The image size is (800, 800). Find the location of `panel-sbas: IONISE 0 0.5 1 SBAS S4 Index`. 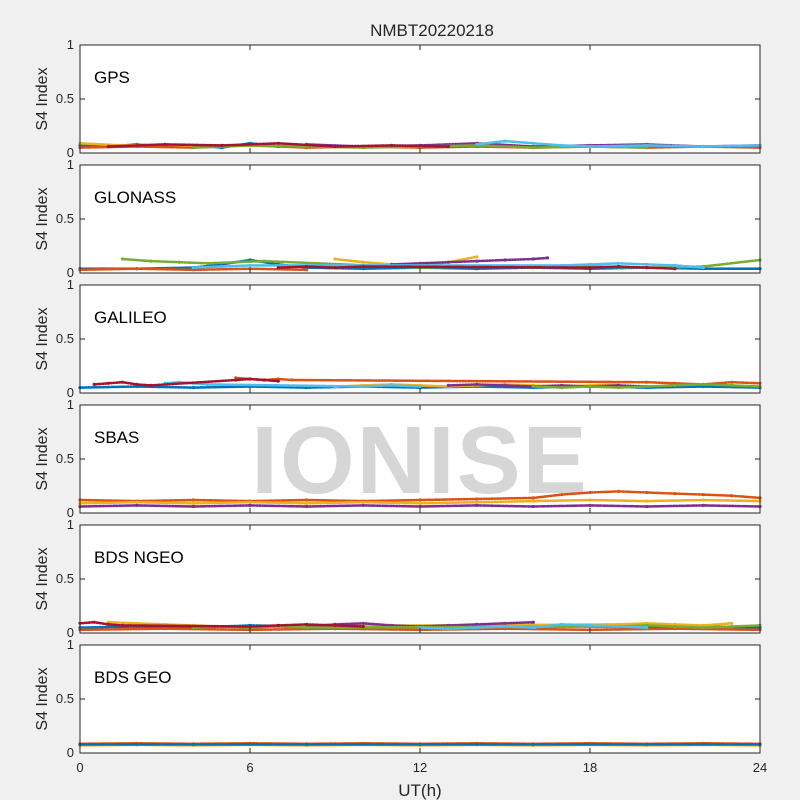

panel-sbas: IONISE 0 0.5 1 SBAS S4 Index is located at coordinates (398, 458).